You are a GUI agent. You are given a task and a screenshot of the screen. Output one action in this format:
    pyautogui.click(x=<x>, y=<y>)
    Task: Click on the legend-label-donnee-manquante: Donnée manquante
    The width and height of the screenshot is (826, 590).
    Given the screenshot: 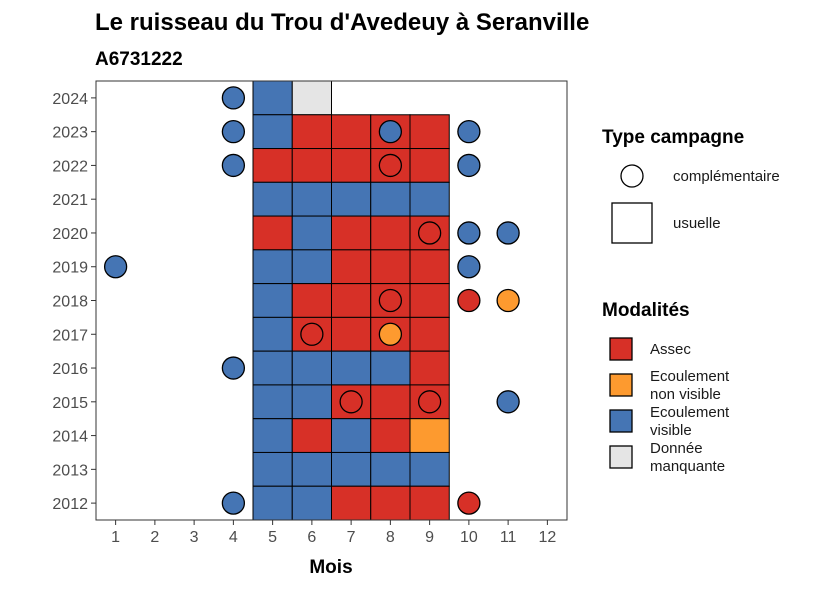 What is the action you would take?
    pyautogui.click(x=687, y=457)
    